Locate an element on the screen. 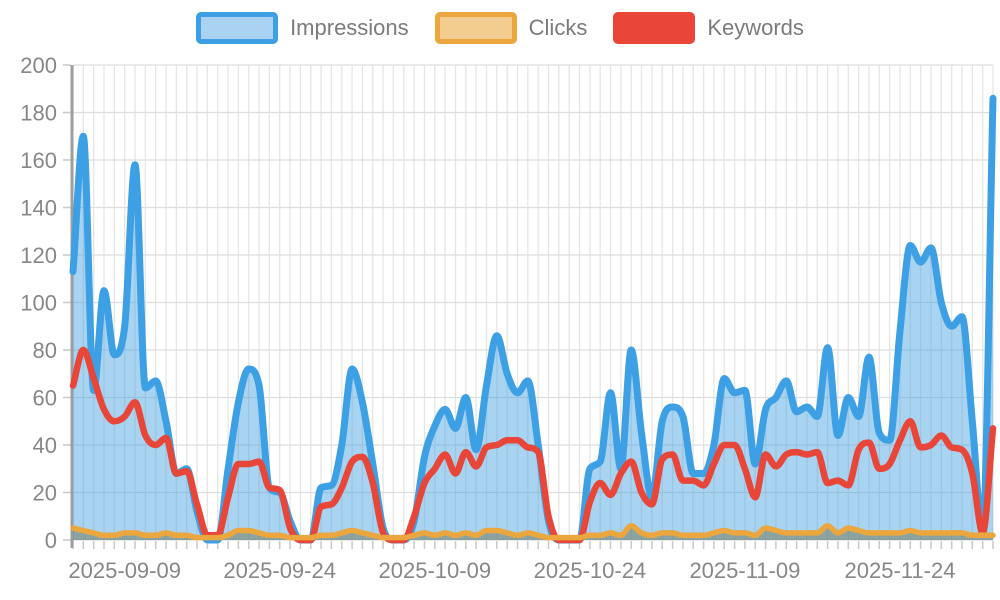  svg-text: 20 is located at coordinates (45, 493).